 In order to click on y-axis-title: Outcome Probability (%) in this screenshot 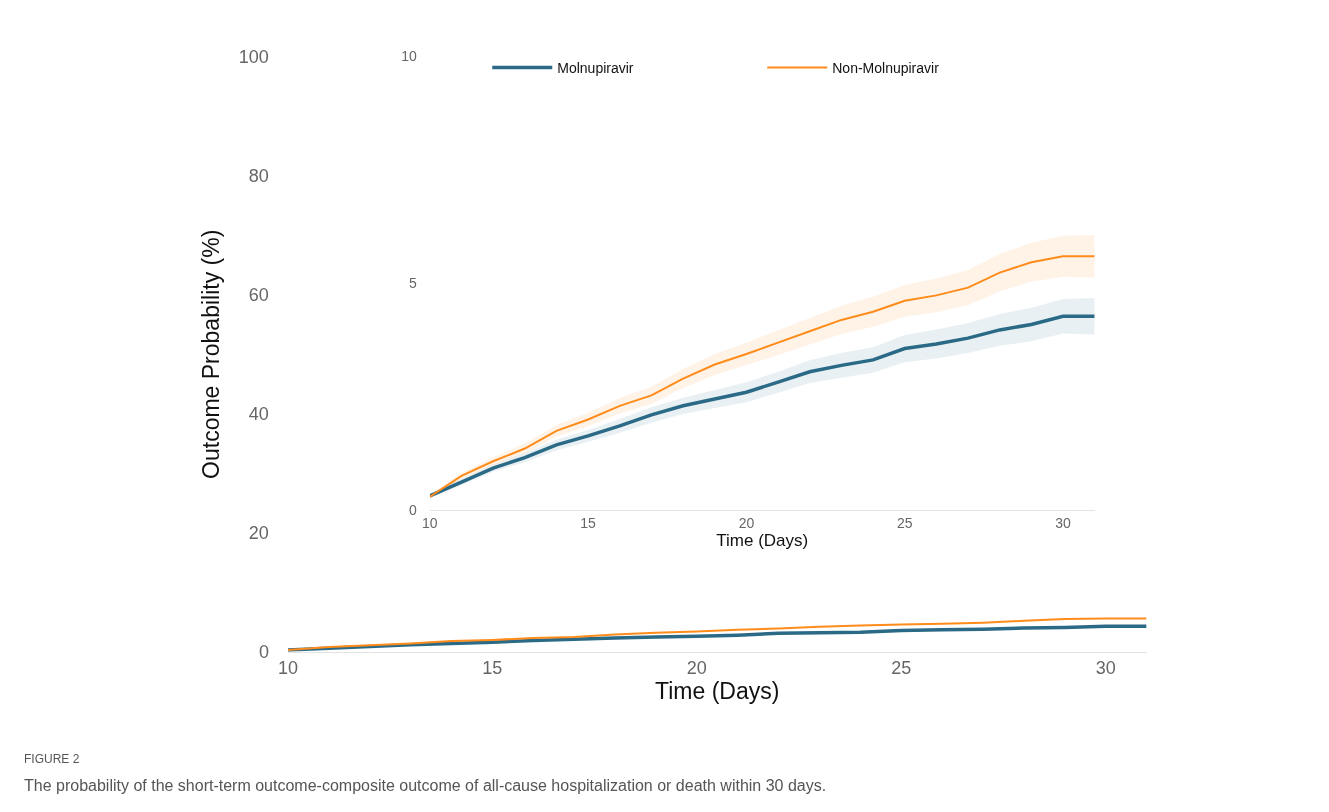, I will do `click(211, 354)`.